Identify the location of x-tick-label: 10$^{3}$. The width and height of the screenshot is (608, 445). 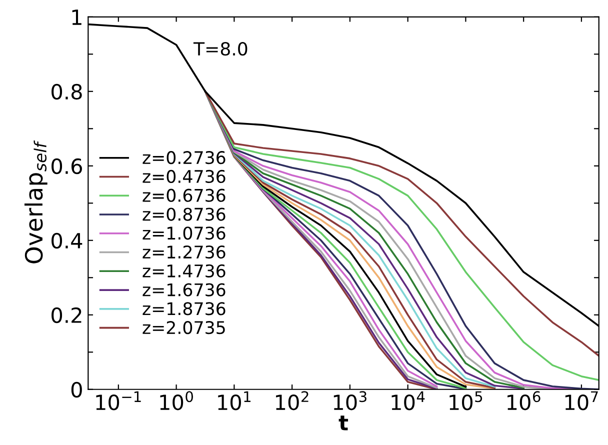
(350, 400).